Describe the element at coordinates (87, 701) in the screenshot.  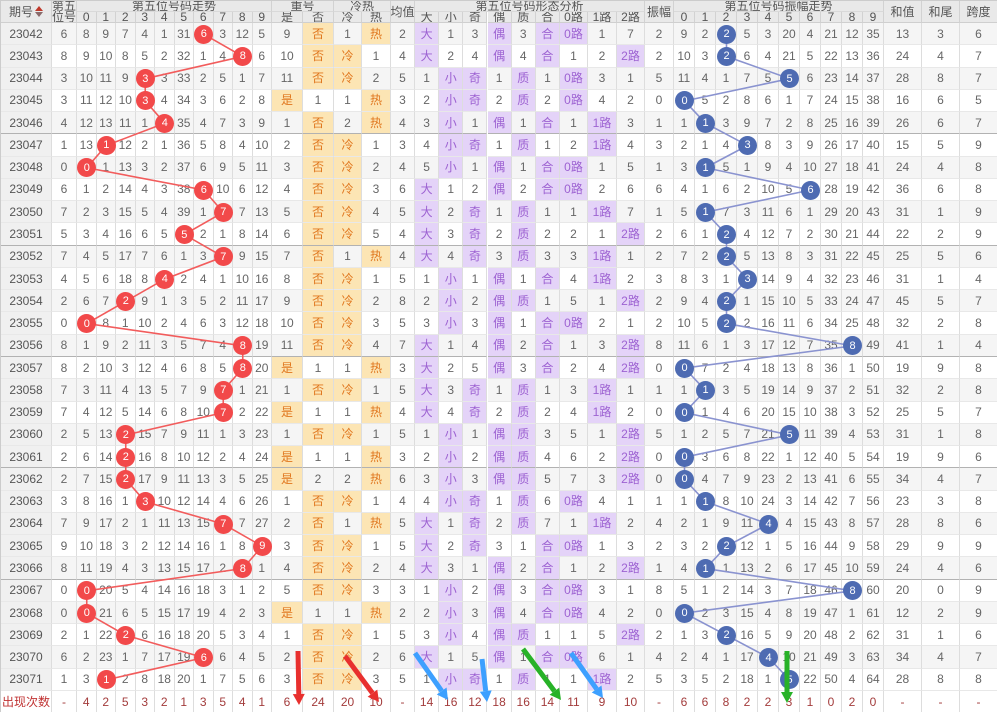
I see `footer-trend-cell: 4` at that location.